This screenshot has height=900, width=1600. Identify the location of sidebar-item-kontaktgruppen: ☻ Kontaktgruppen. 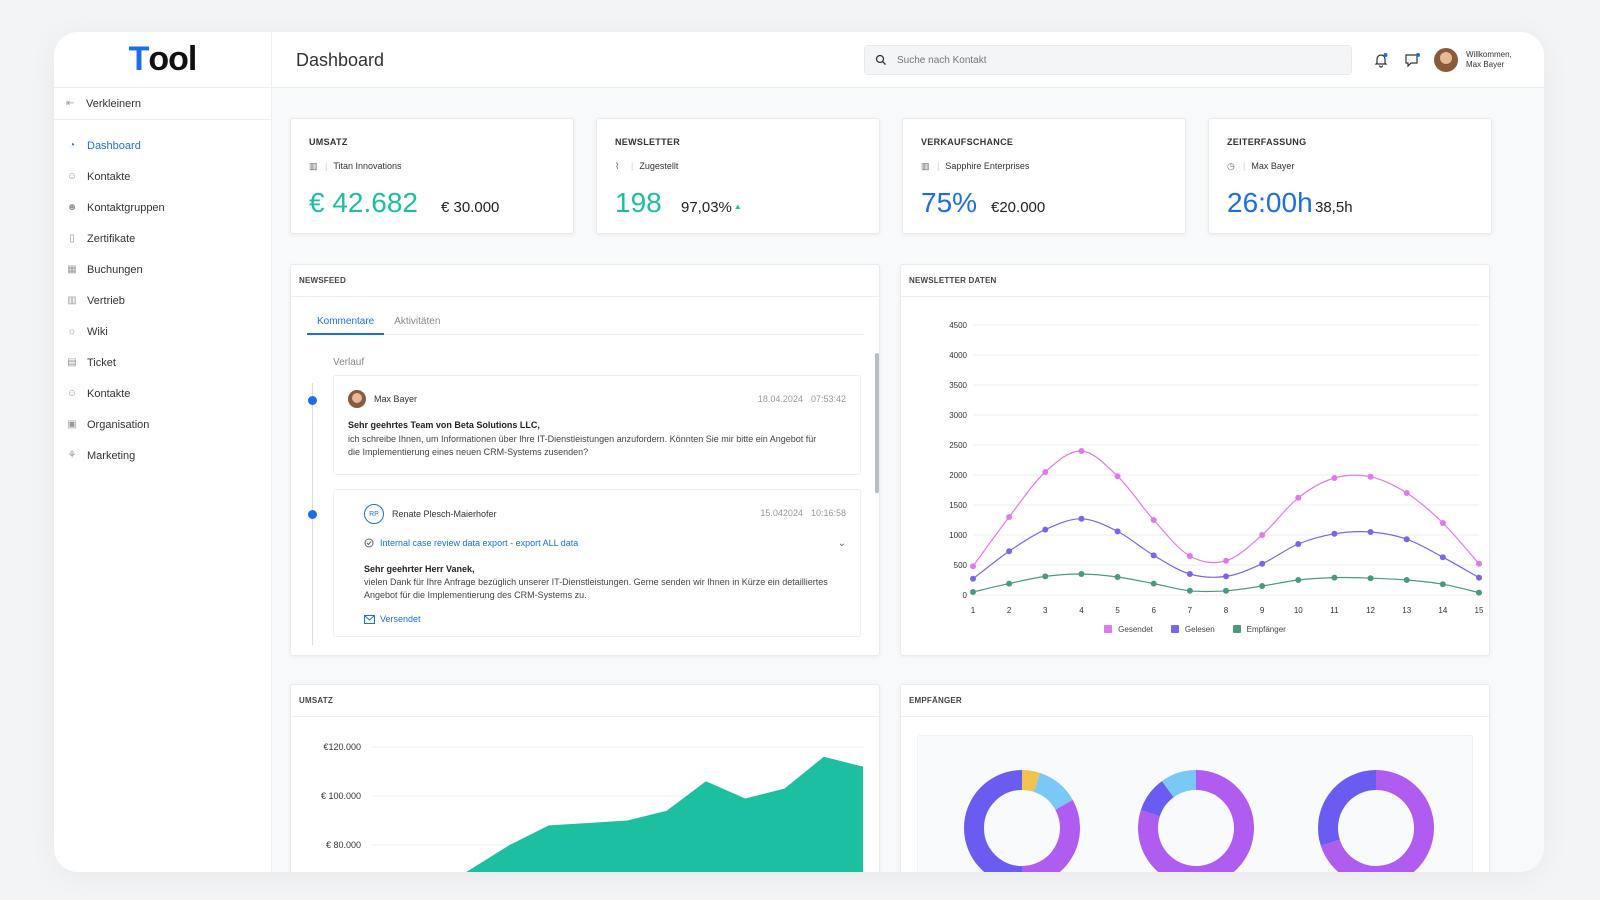
(162, 207).